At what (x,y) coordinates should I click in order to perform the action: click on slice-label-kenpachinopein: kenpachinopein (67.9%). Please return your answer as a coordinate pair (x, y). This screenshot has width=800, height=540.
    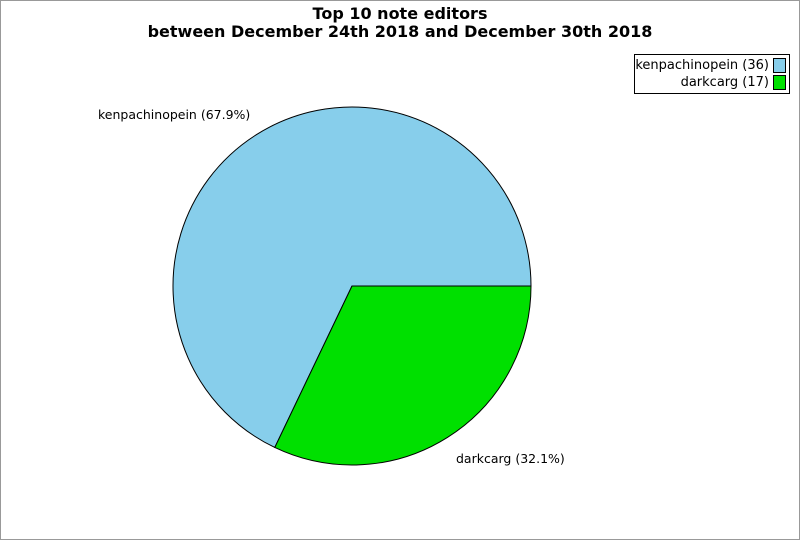
    Looking at the image, I should click on (174, 114).